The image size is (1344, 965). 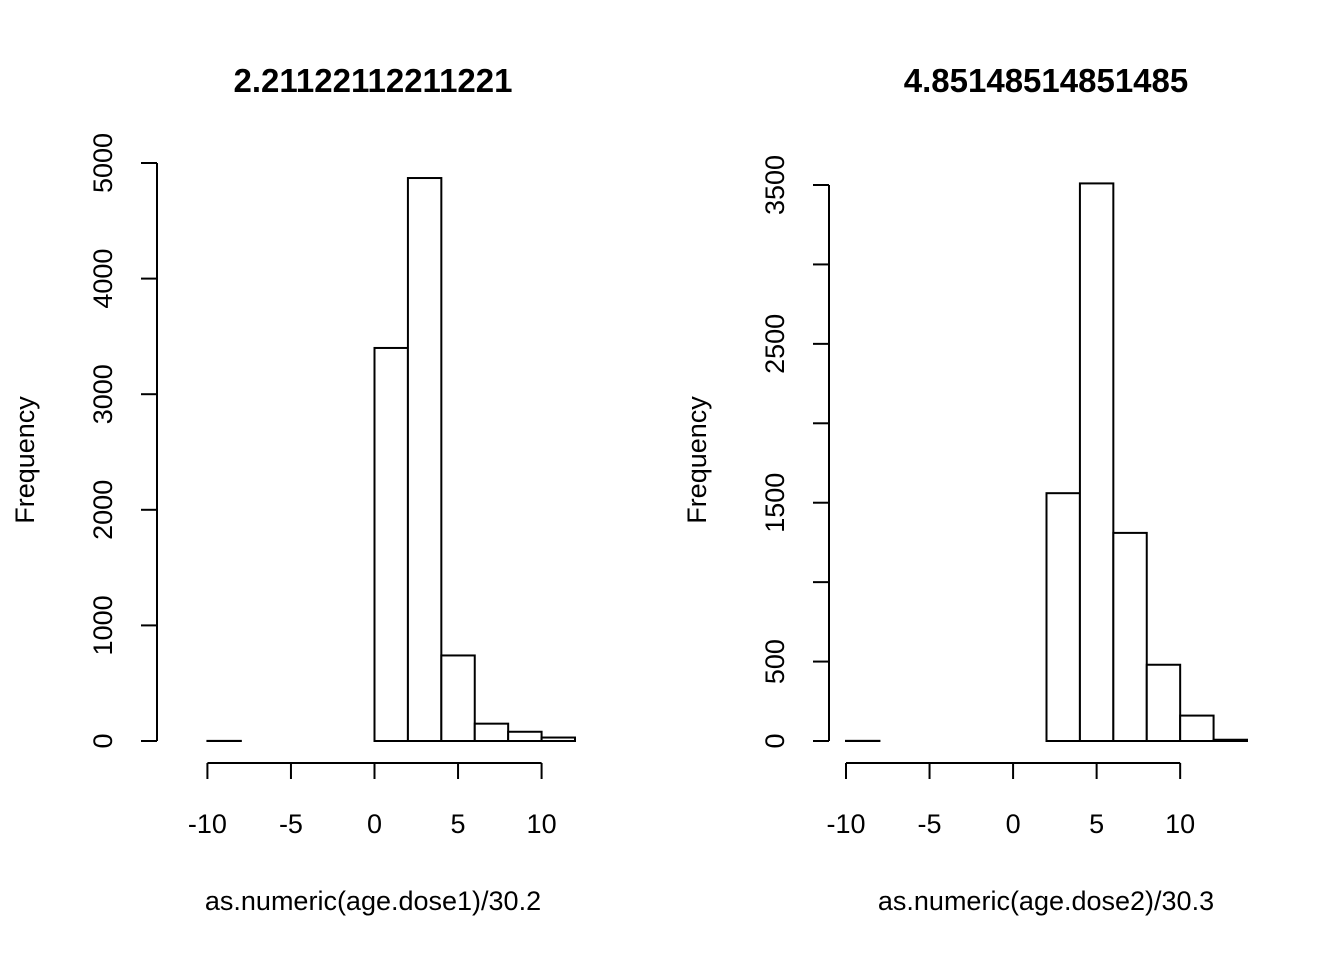 What do you see at coordinates (103, 625) in the screenshot?
I see `y-tick-label: 1000` at bounding box center [103, 625].